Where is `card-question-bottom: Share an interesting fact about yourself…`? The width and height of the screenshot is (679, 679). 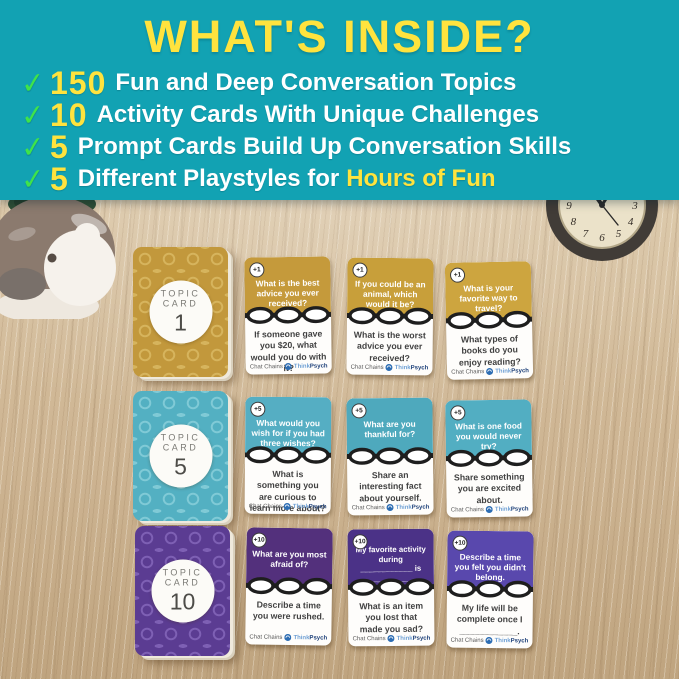
card-question-bottom: Share an interesting fact about yourself… is located at coordinates (390, 486).